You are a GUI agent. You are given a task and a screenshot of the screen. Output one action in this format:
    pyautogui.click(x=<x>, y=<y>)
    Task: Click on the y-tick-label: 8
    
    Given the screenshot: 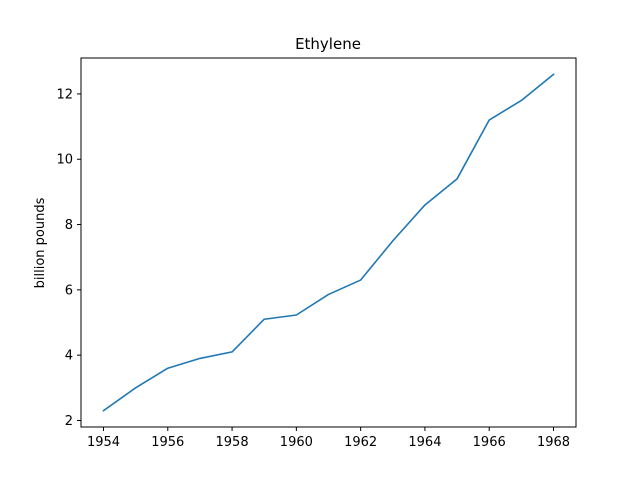 What is the action you would take?
    pyautogui.click(x=69, y=225)
    